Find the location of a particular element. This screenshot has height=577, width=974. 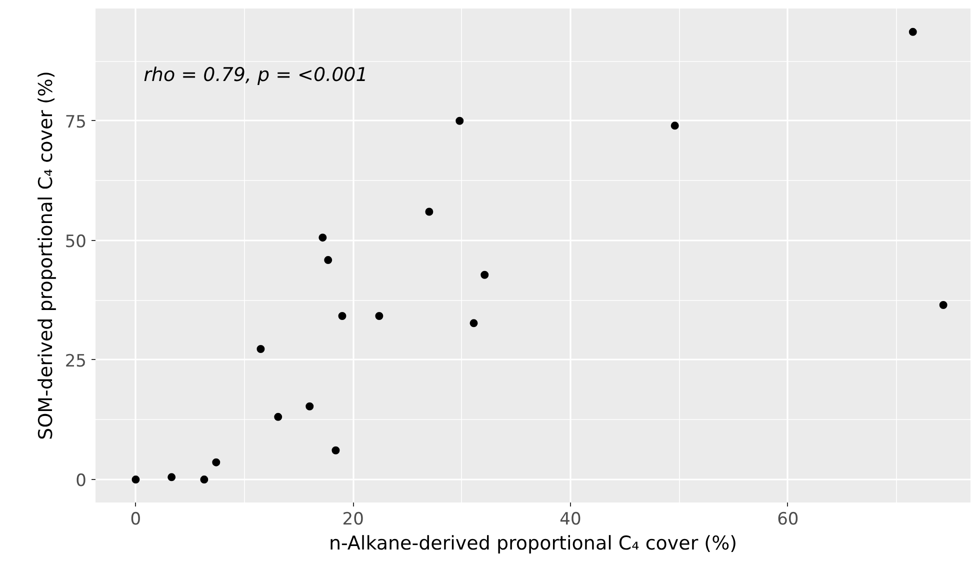

x-tick-label: 40 is located at coordinates (571, 520).